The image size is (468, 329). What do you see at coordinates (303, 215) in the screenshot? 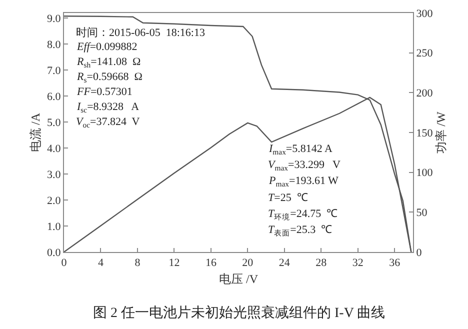
I see `annotation: T$_{环境}$=24.75 ℃` at bounding box center [303, 215].